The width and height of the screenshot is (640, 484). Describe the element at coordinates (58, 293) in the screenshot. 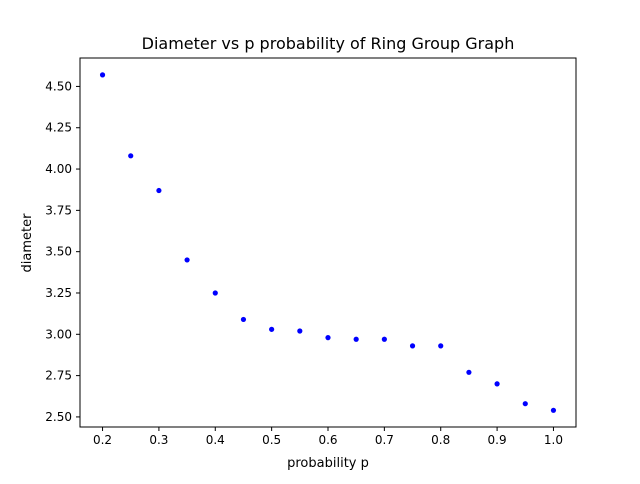

I see `y-tick-label: 3.25` at that location.